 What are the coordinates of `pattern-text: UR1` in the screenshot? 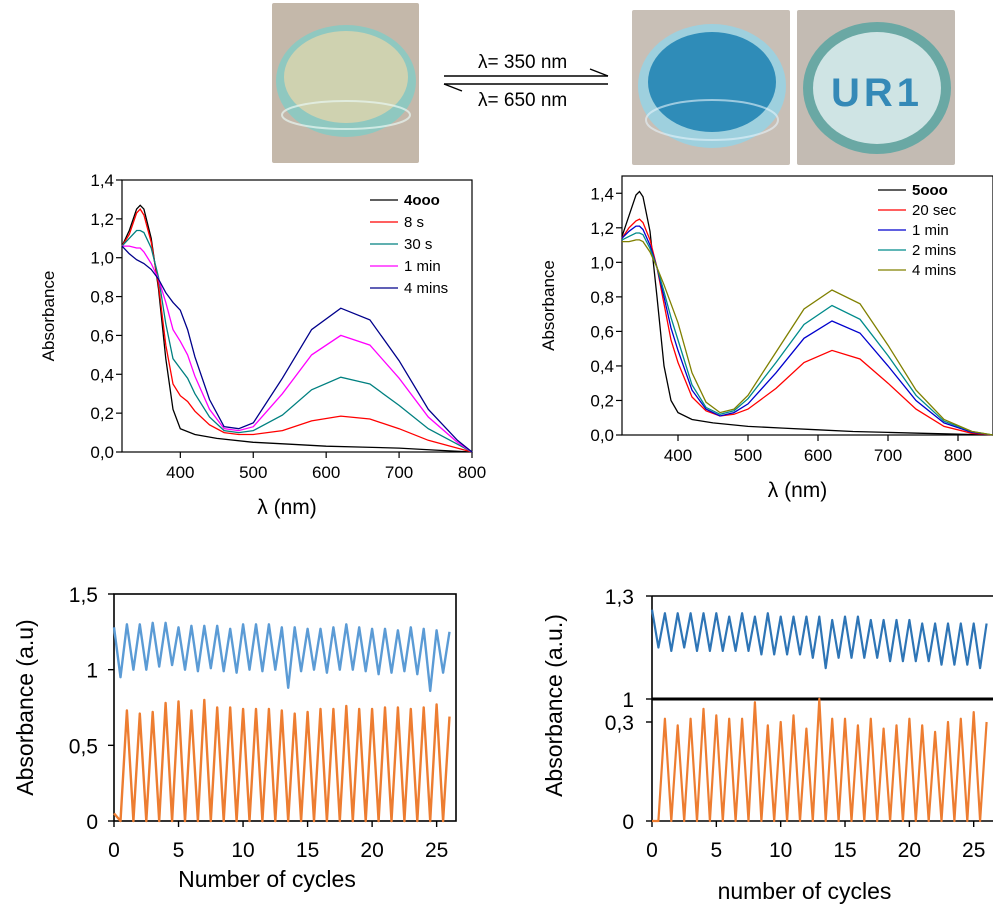 It's located at (877, 93).